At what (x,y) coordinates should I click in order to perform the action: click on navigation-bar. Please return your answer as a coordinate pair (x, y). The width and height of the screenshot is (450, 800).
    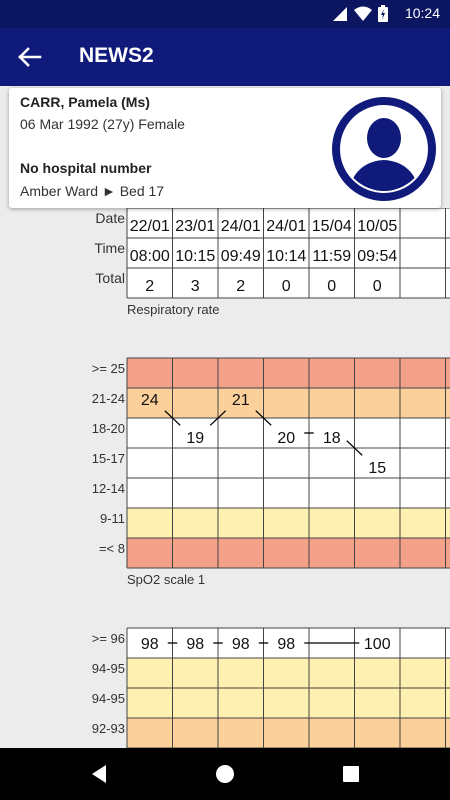
    Looking at the image, I should click on (225, 774).